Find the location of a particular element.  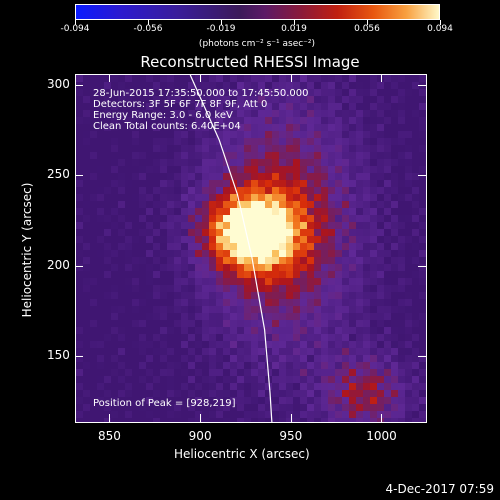

colorbar-tick-label: 0.094 is located at coordinates (440, 29).